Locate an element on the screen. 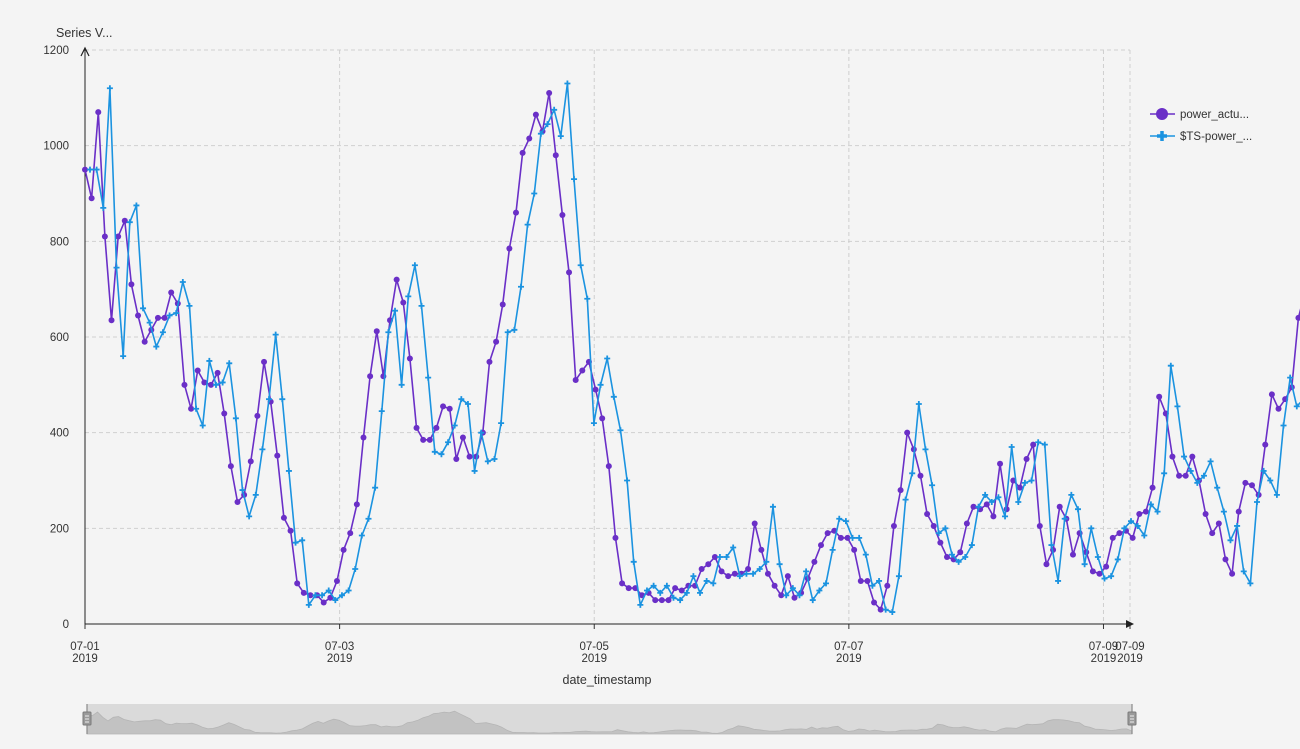 This screenshot has height=749, width=1300. y-axis-arrow is located at coordinates (85, 51).